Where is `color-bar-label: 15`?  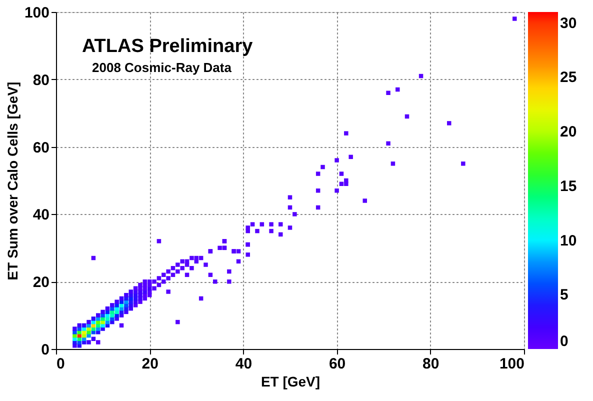 color-bar-label: 15 is located at coordinates (568, 186).